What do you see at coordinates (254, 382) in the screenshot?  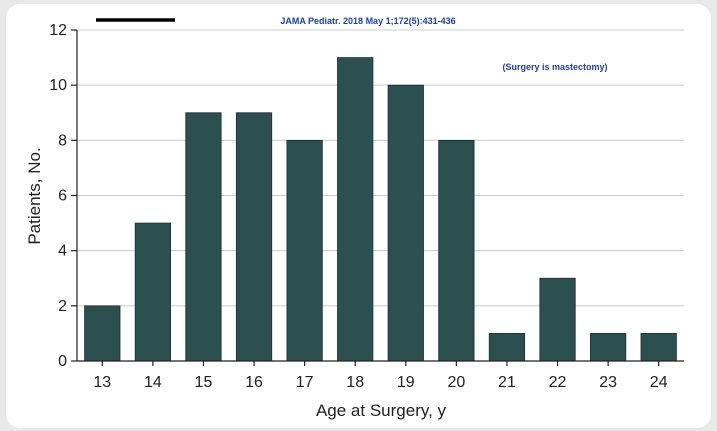 I see `x-tick-label: 16` at bounding box center [254, 382].